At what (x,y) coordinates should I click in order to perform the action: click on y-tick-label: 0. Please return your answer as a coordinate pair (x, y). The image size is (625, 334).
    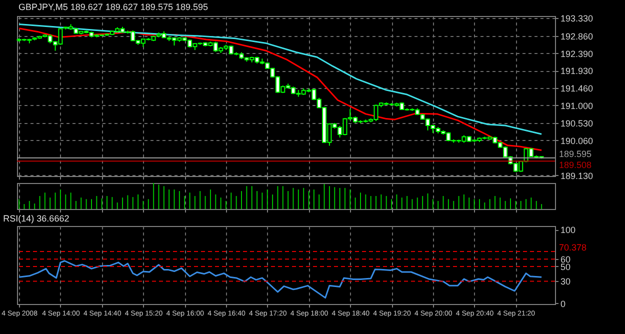
    Looking at the image, I should click on (563, 303).